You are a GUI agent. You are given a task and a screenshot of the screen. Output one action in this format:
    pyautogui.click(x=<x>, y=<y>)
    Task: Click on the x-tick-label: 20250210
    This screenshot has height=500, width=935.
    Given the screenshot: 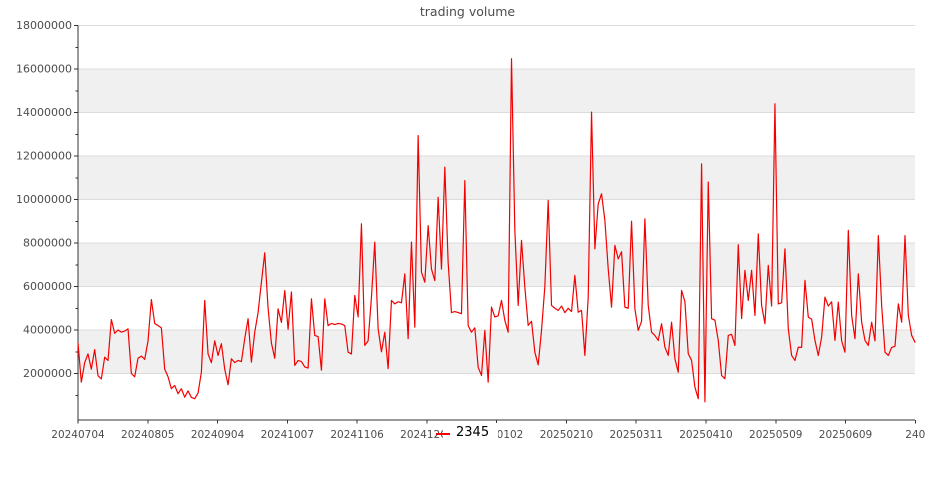 What is the action you would take?
    pyautogui.click(x=566, y=435)
    